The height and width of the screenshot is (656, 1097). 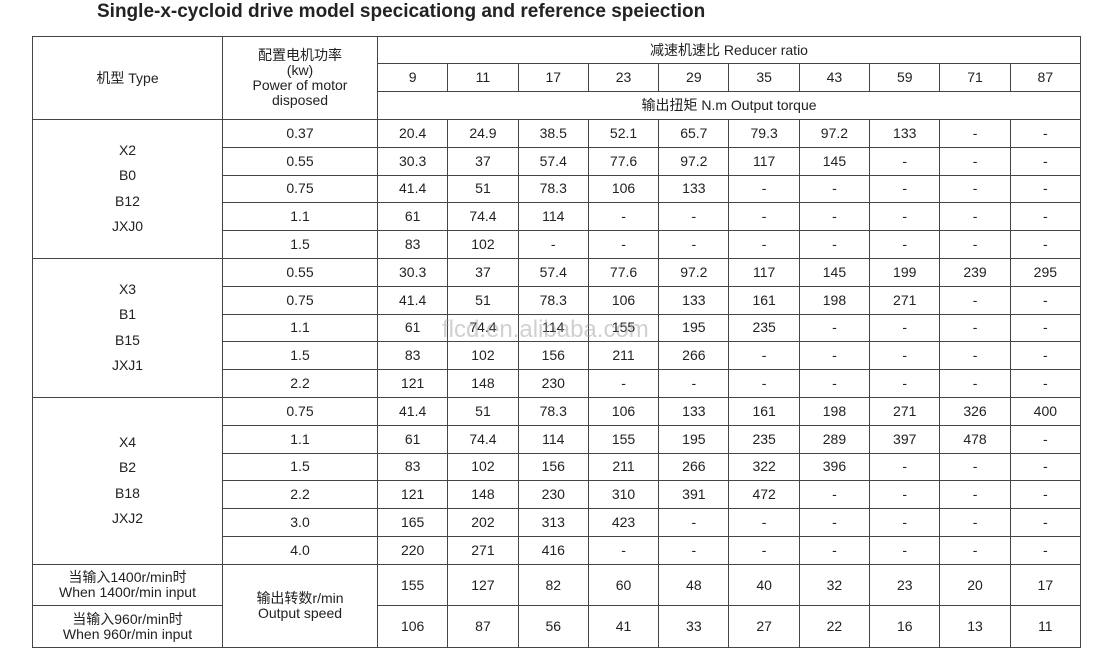 I want to click on ratio: 29, so click(x=694, y=77).